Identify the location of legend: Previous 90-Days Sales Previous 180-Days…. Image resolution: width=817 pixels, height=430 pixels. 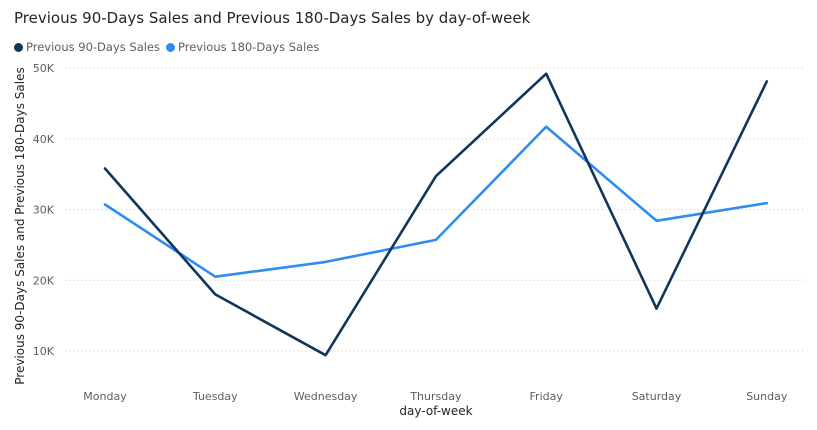
(169, 47).